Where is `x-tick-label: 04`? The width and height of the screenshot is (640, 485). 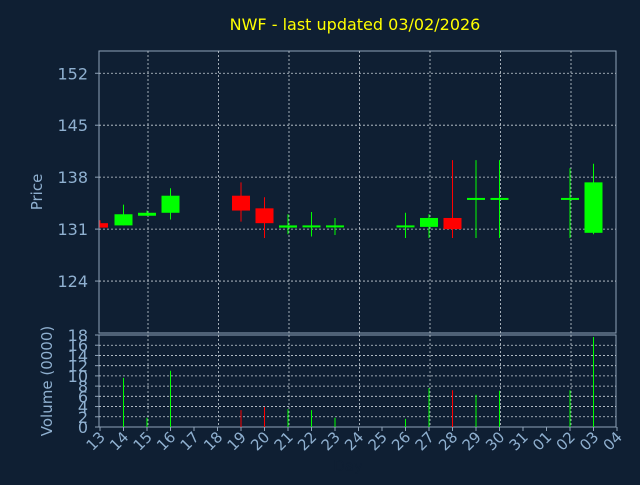
x-tick-label: 04 is located at coordinates (613, 441).